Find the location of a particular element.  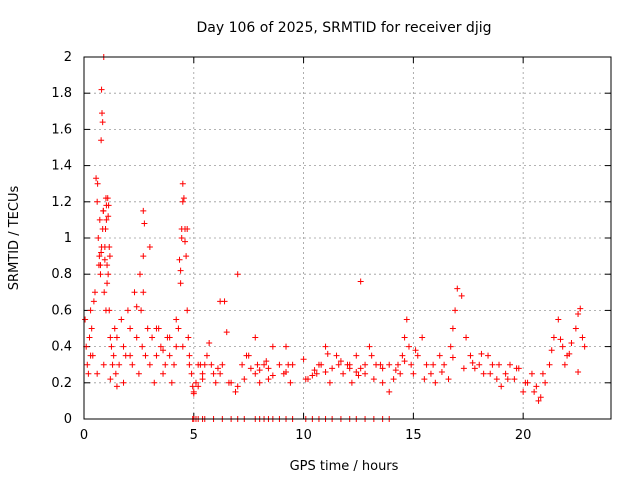

y-axis-label: SRMTID / TECUs is located at coordinates (14, 238).